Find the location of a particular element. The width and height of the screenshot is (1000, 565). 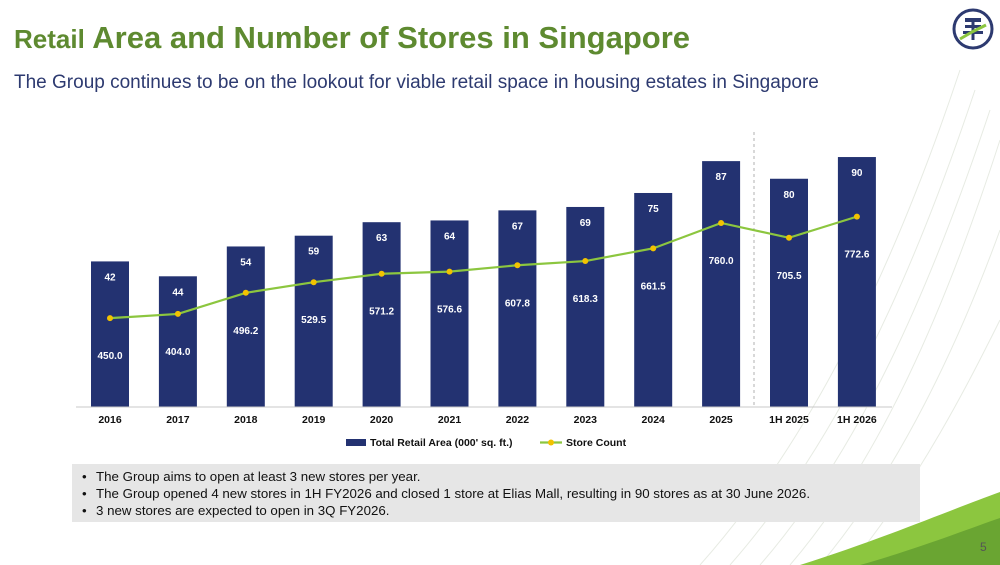

retail-area-label: 705.5 is located at coordinates (788, 276).